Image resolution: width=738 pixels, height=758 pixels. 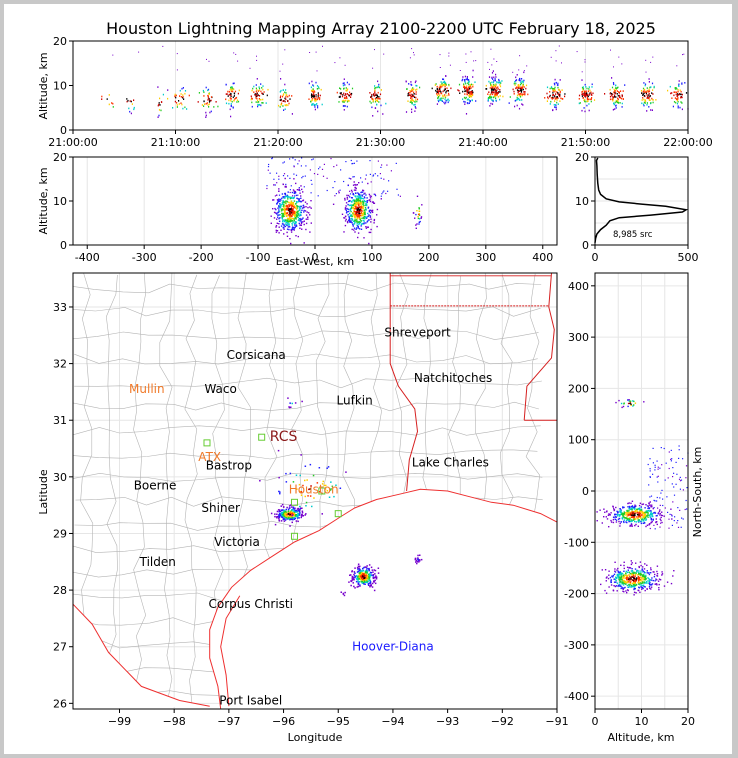 What do you see at coordinates (447, 721) in the screenshot?
I see `longitude-tick-label: −93` at bounding box center [447, 721].